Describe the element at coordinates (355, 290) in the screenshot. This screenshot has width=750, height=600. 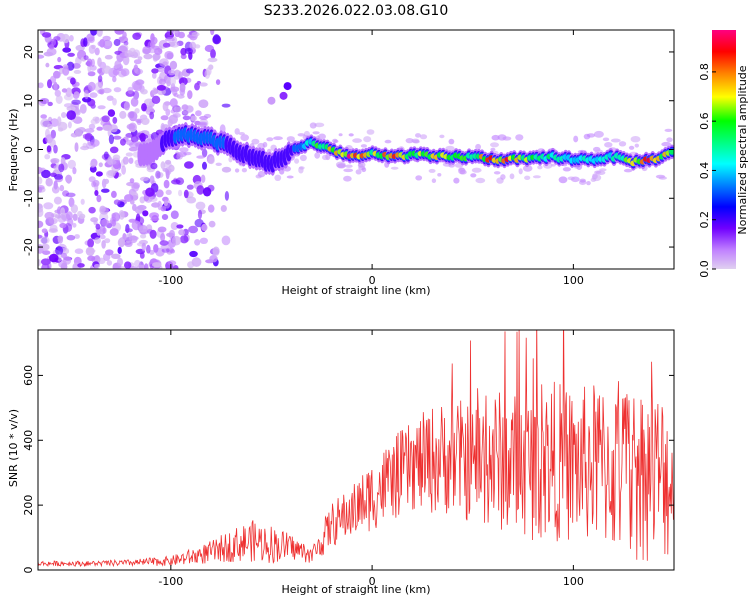
I see `spectrogram-x-label: Height of straight line (km)` at that location.